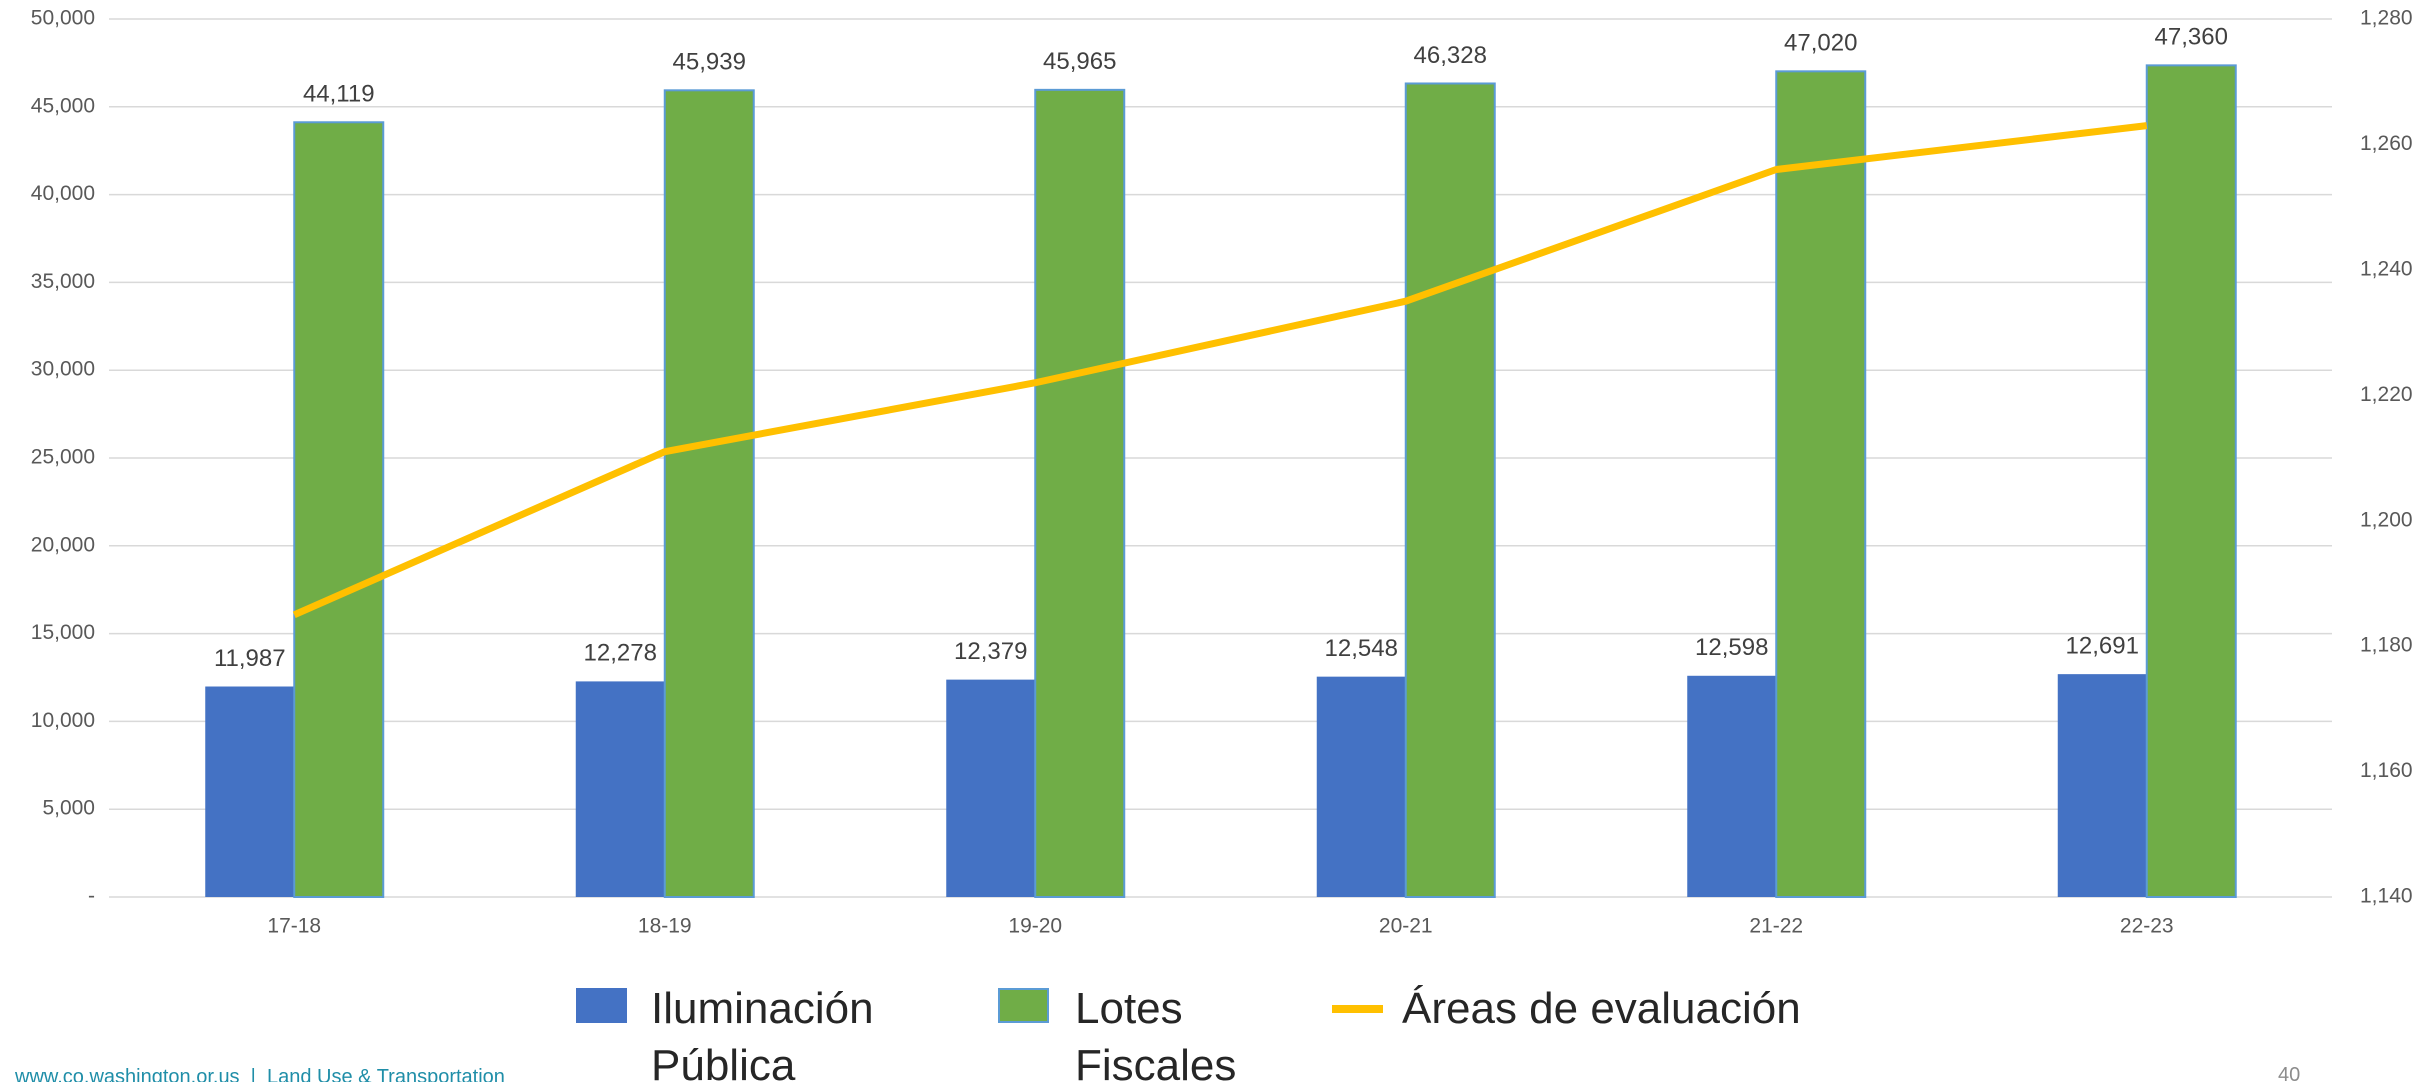 The image size is (2430, 1082). Describe the element at coordinates (2386, 143) in the screenshot. I see `y2-tick-label: 1,260` at that location.